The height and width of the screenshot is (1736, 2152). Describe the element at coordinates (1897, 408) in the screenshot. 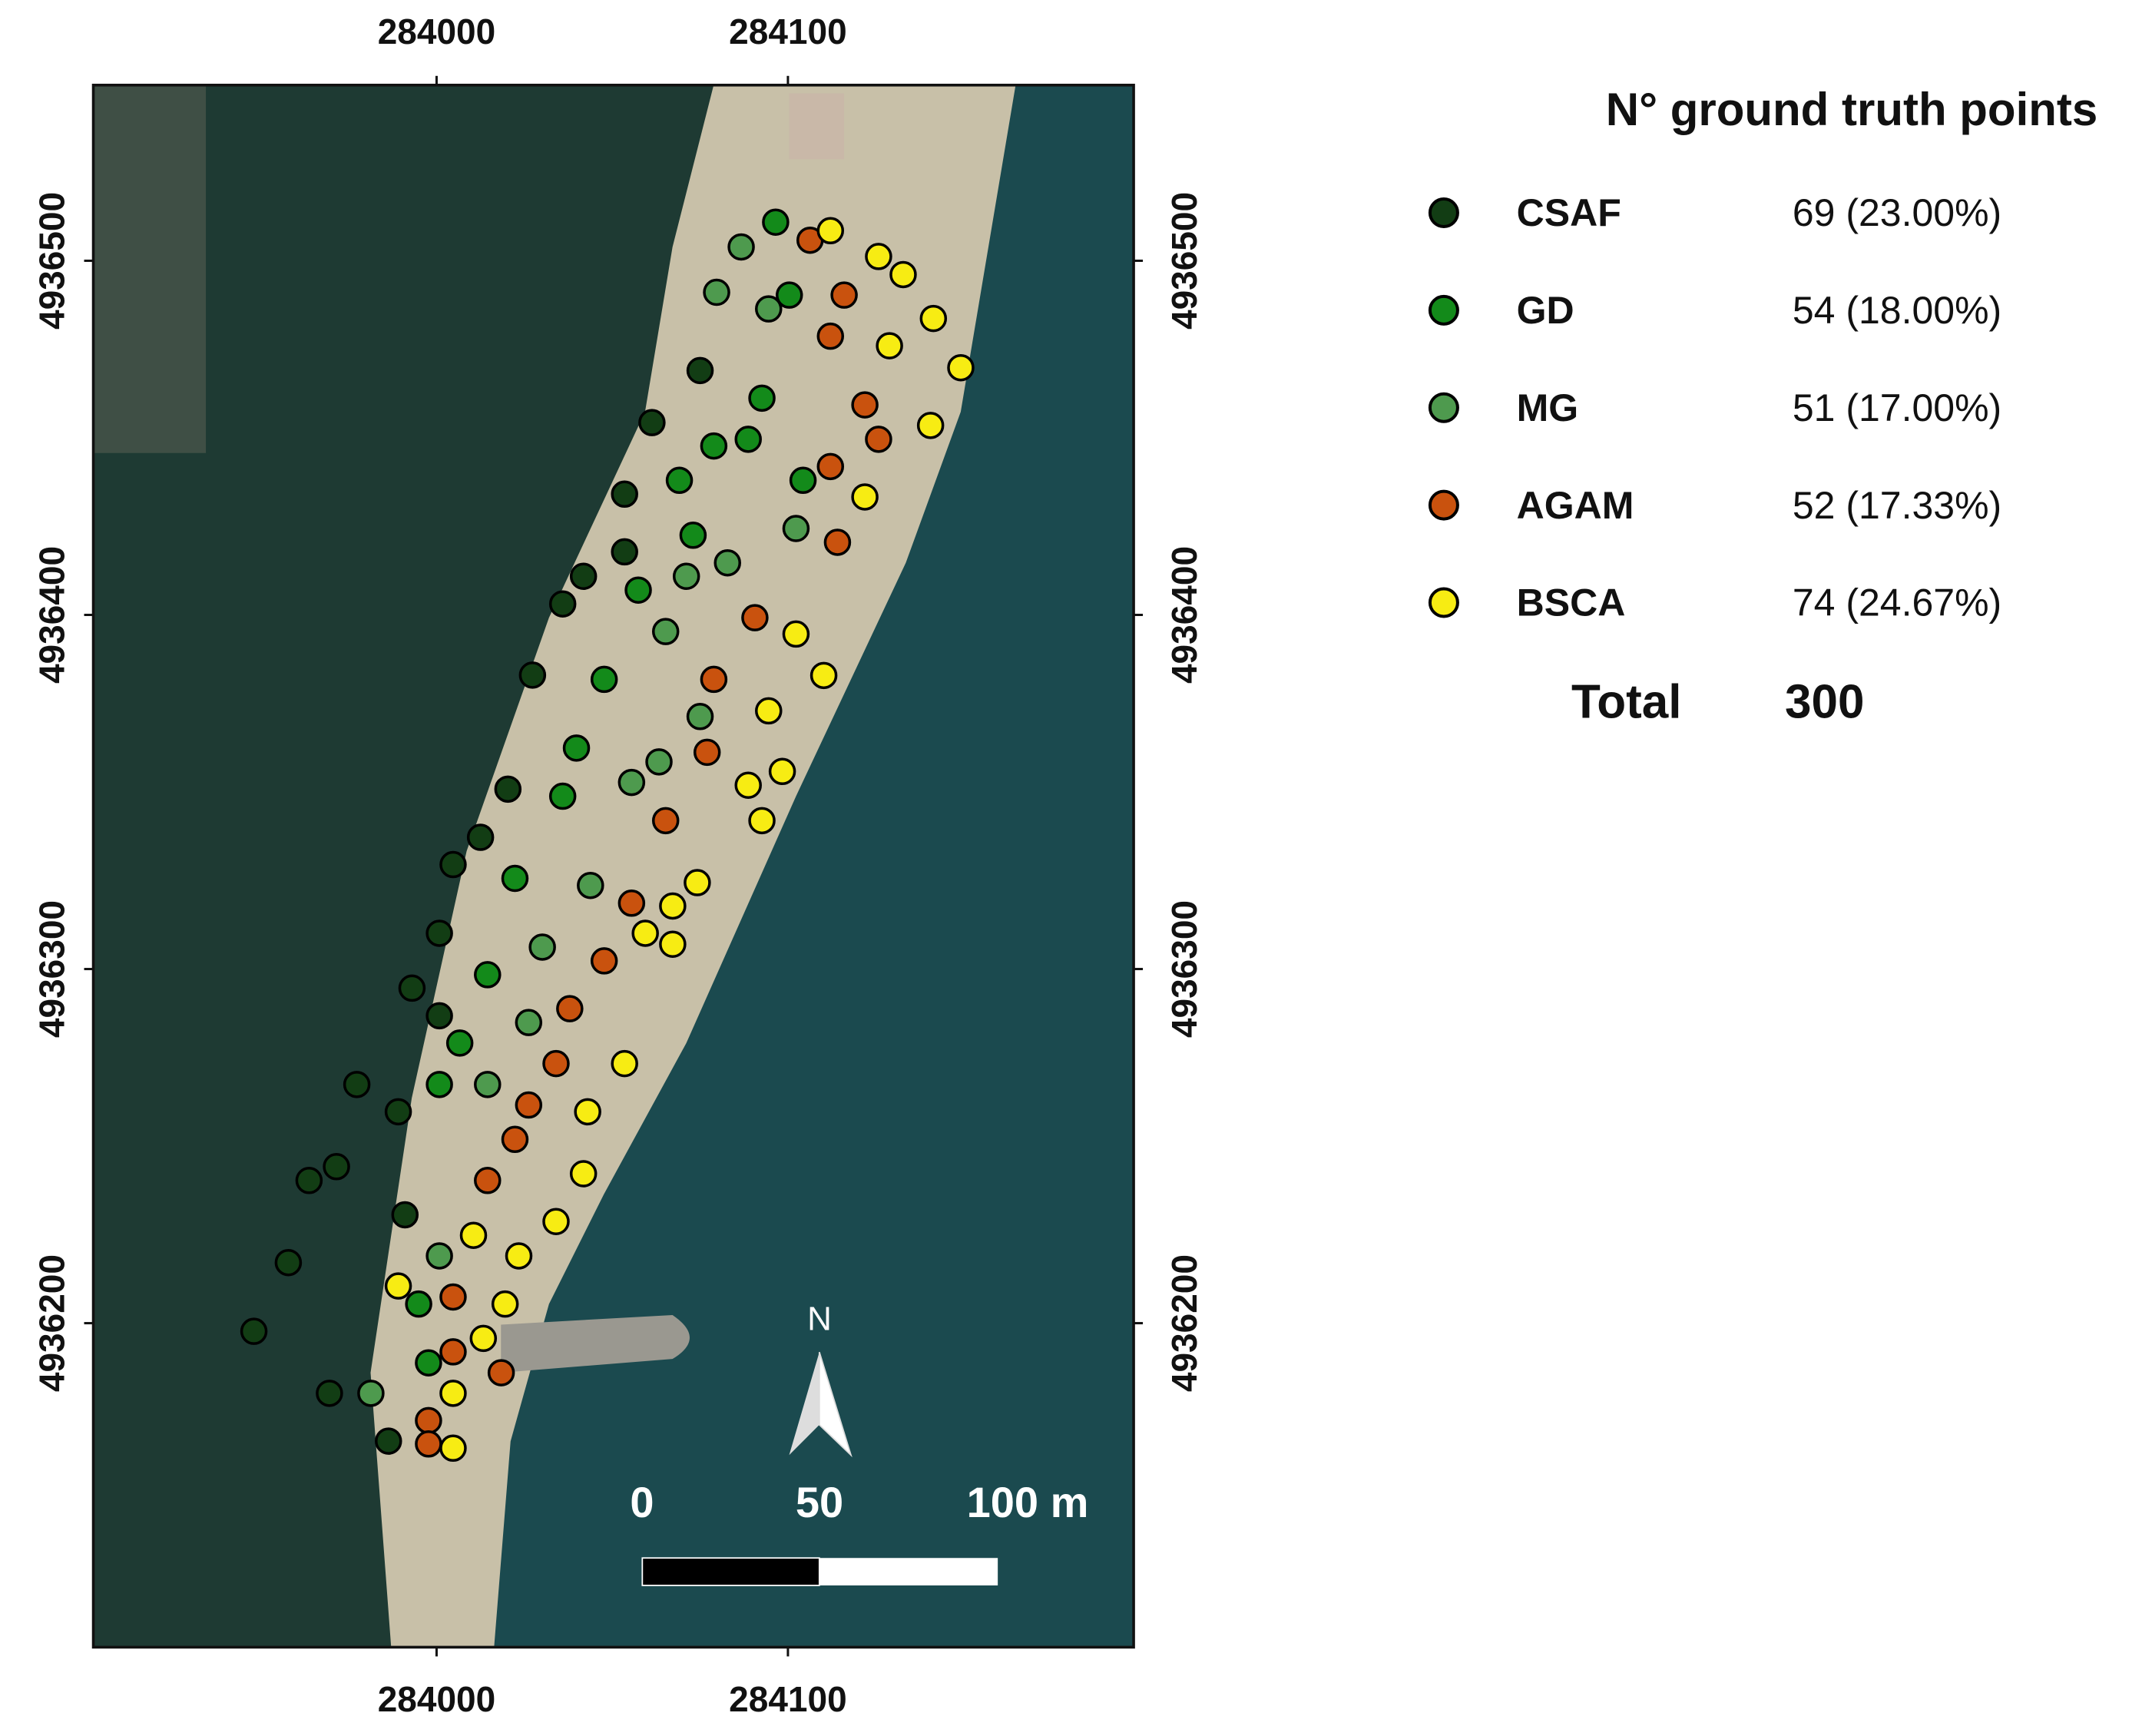

I see `legend-count: 51 (17.00%)` at that location.